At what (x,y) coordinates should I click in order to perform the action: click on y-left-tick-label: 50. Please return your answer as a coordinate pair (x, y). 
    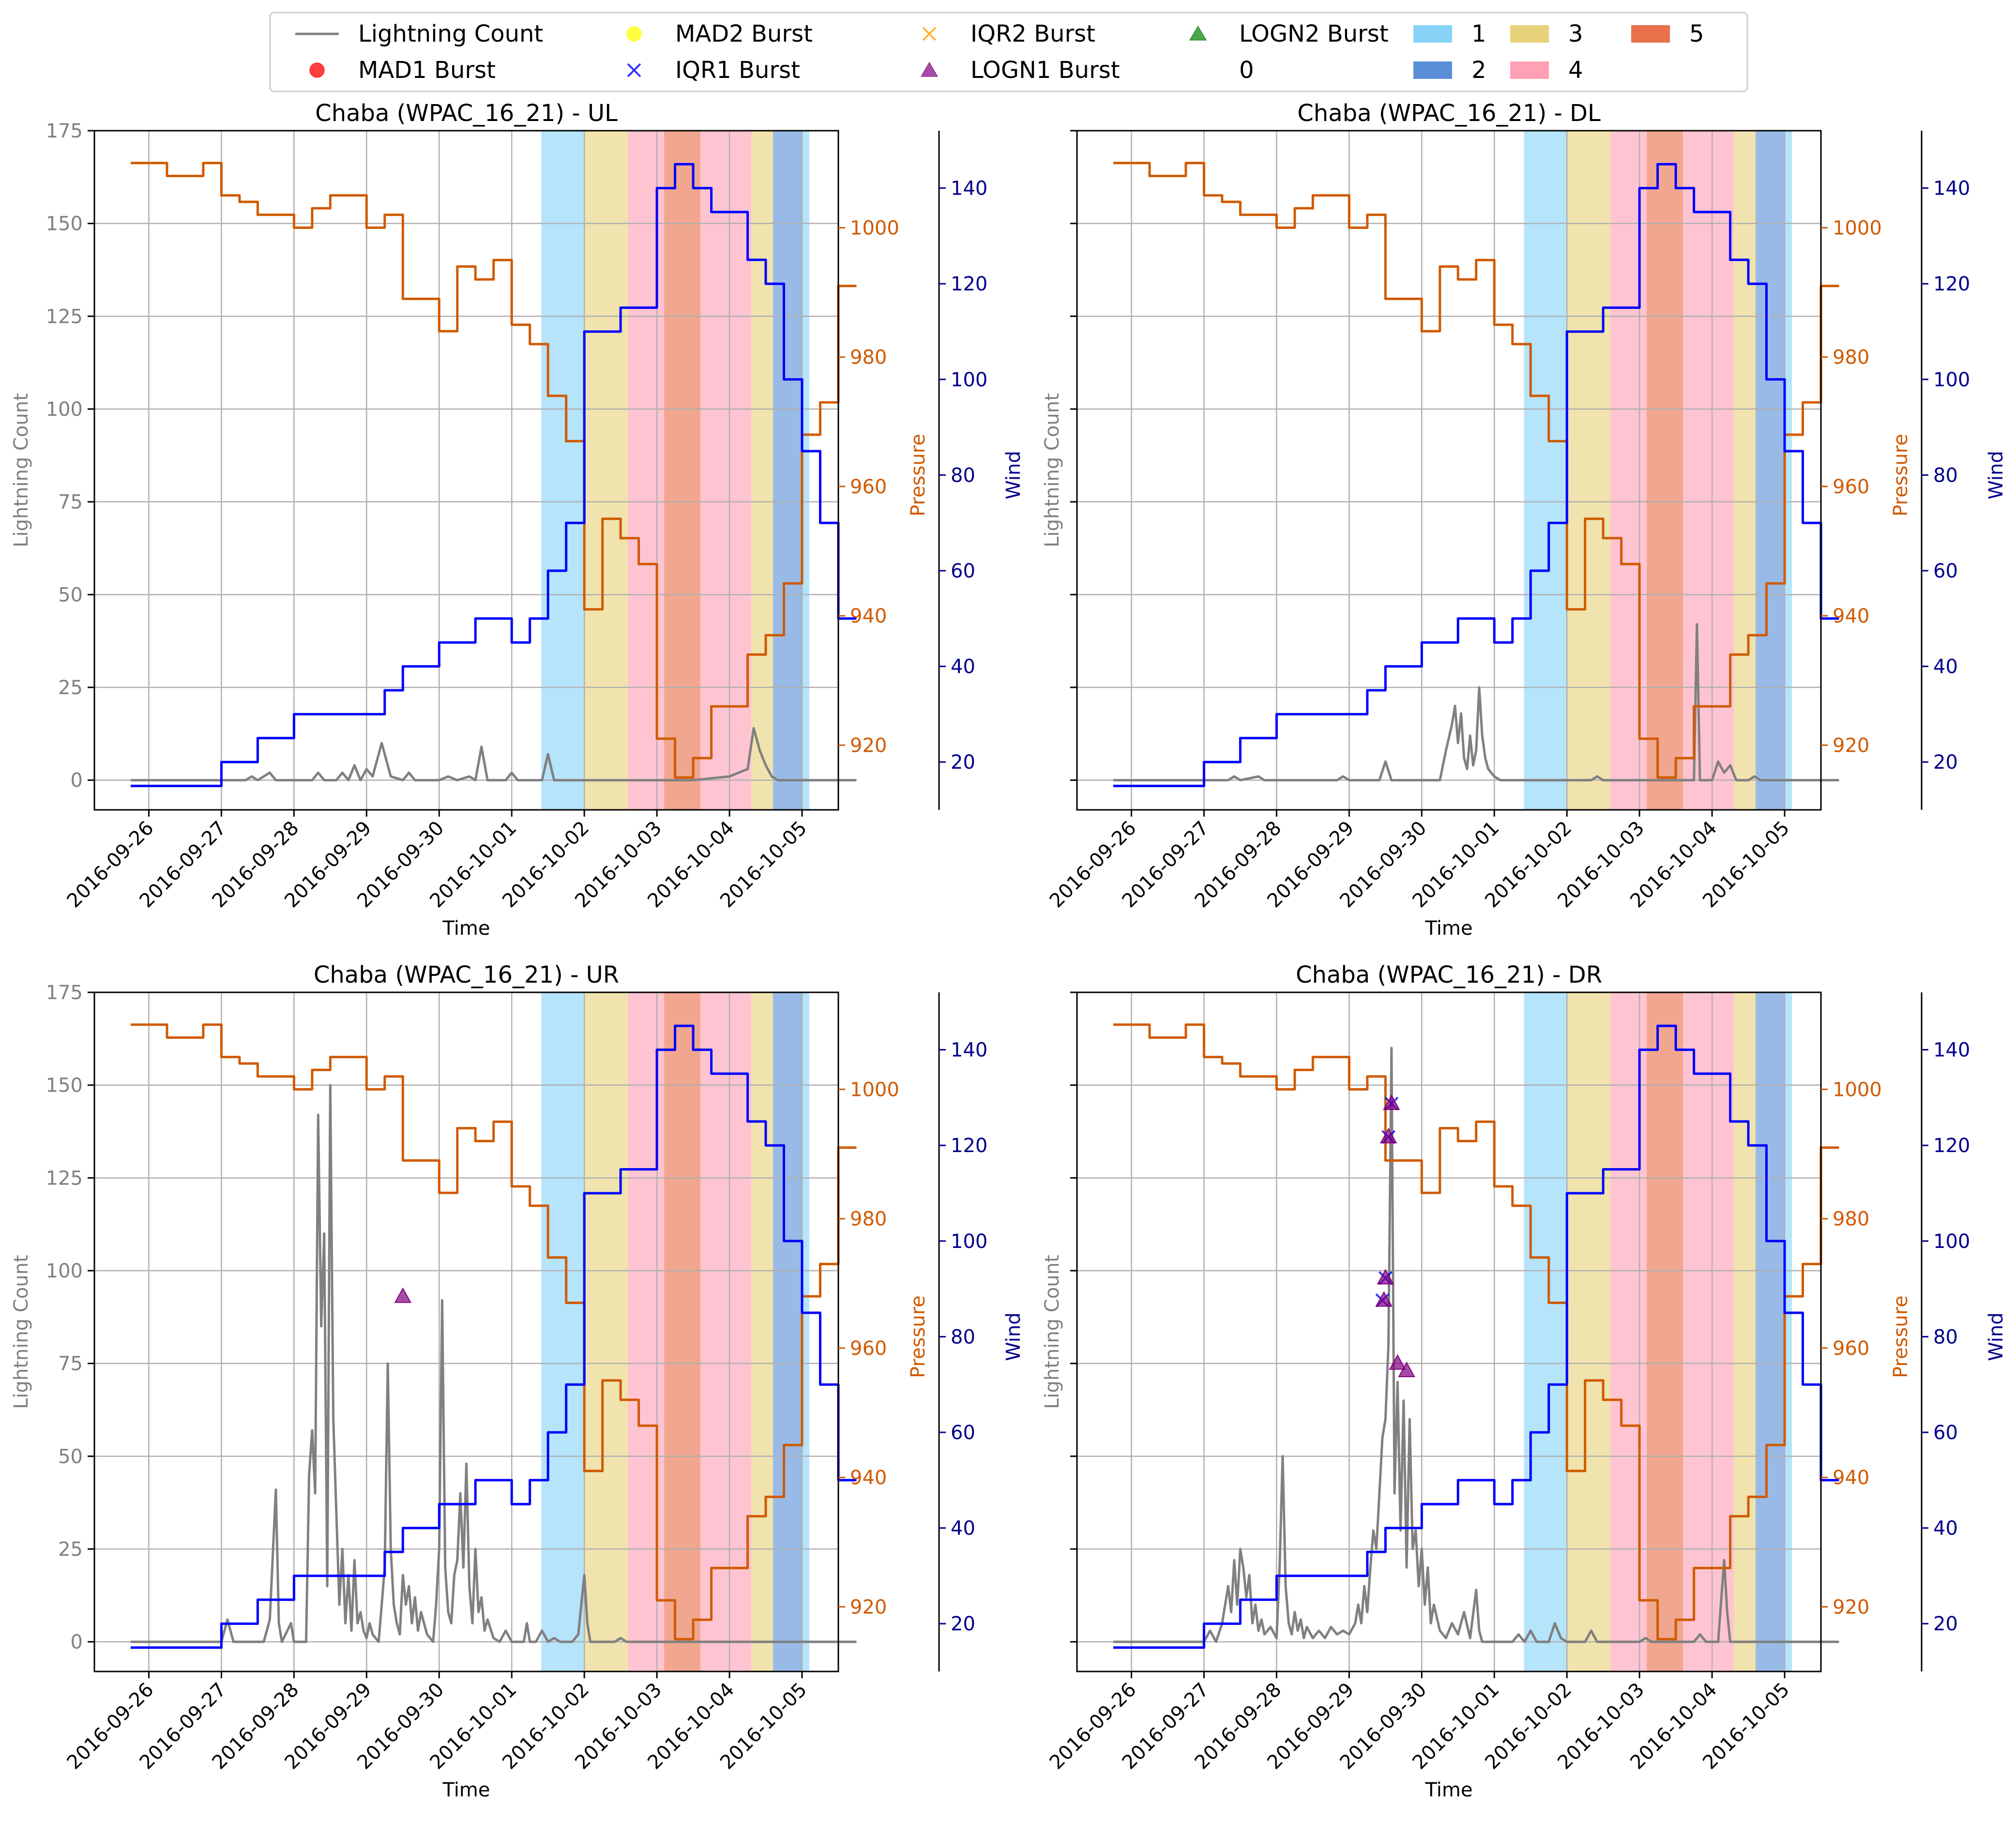
    Looking at the image, I should click on (71, 1456).